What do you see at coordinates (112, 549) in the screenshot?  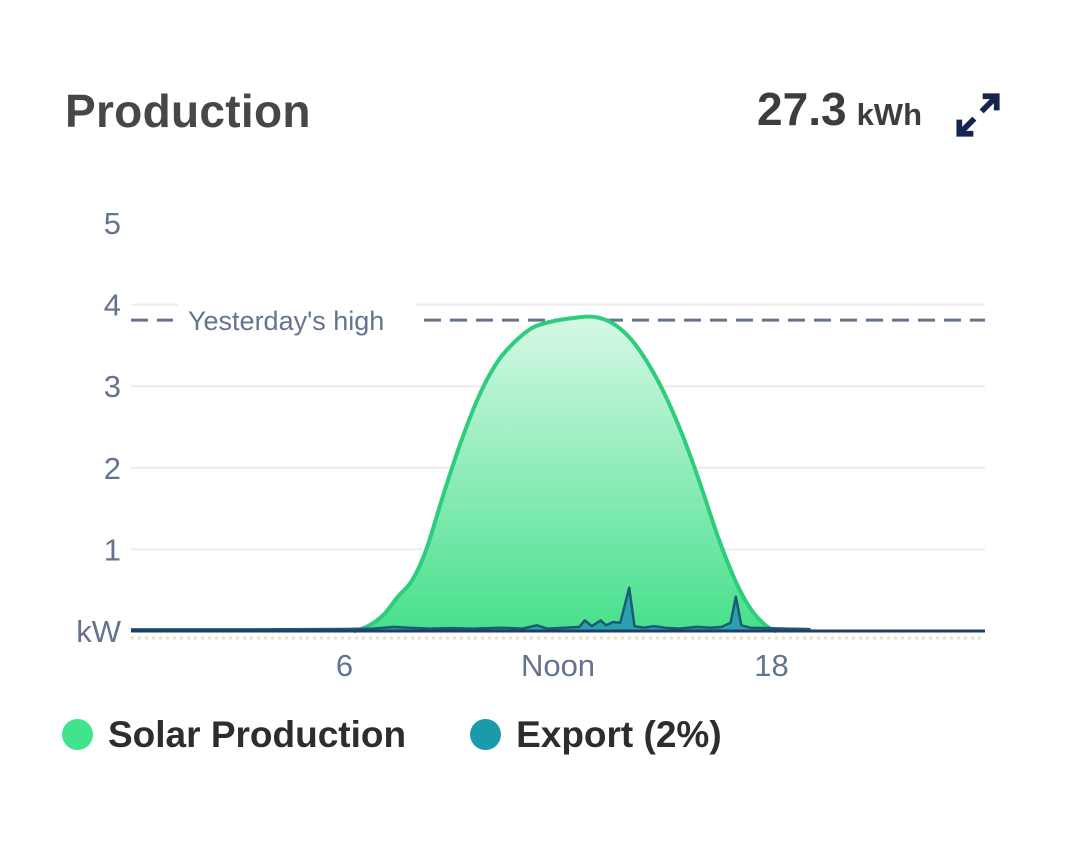 I see `y-tick-label: 1` at bounding box center [112, 549].